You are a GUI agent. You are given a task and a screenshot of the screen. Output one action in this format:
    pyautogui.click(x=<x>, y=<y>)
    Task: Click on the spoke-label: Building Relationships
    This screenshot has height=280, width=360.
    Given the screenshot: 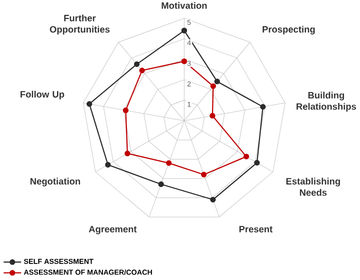 What is the action you would take?
    pyautogui.click(x=326, y=102)
    